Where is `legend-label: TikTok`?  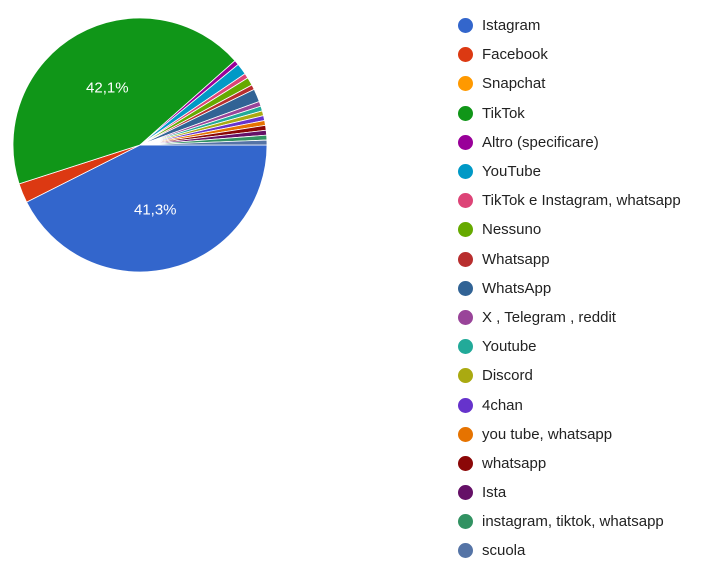 legend-label: TikTok is located at coordinates (503, 113).